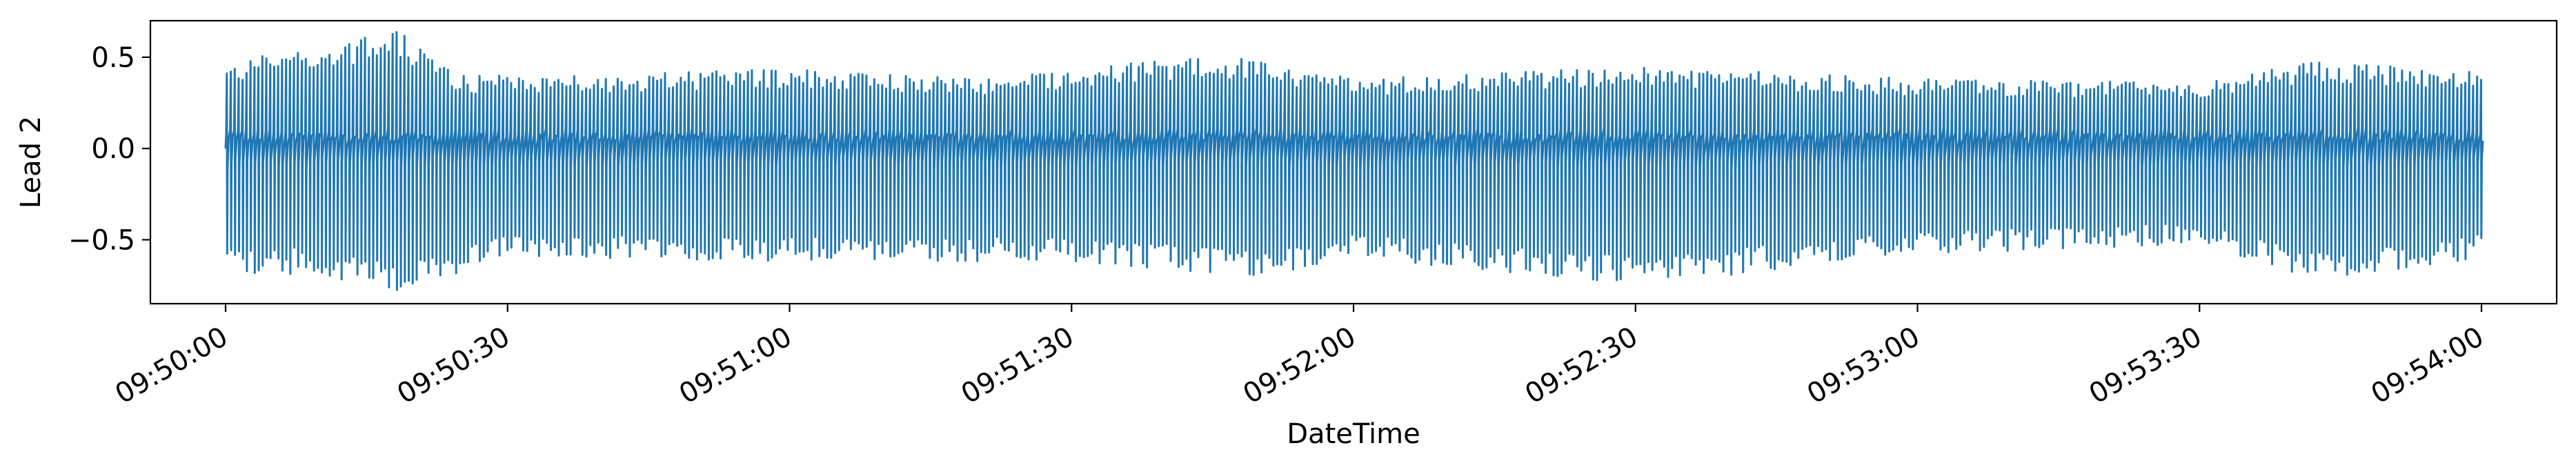 The width and height of the screenshot is (2576, 470). What do you see at coordinates (735, 366) in the screenshot?
I see `x-tick-label: 09:51:00` at bounding box center [735, 366].